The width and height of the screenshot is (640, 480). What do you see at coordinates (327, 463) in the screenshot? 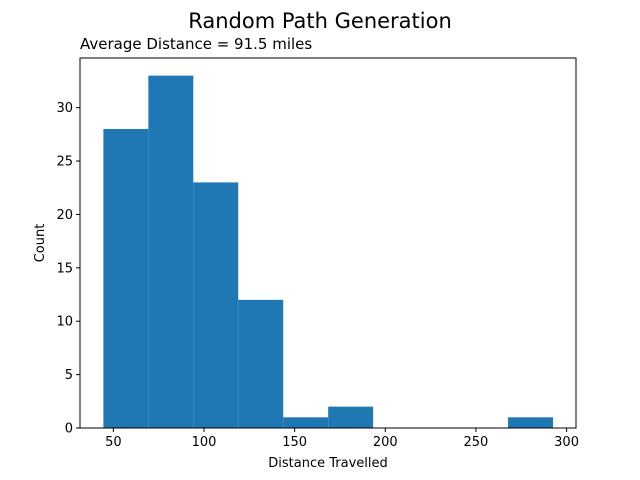
I see `x-axis-label: Distance Travelled` at bounding box center [327, 463].